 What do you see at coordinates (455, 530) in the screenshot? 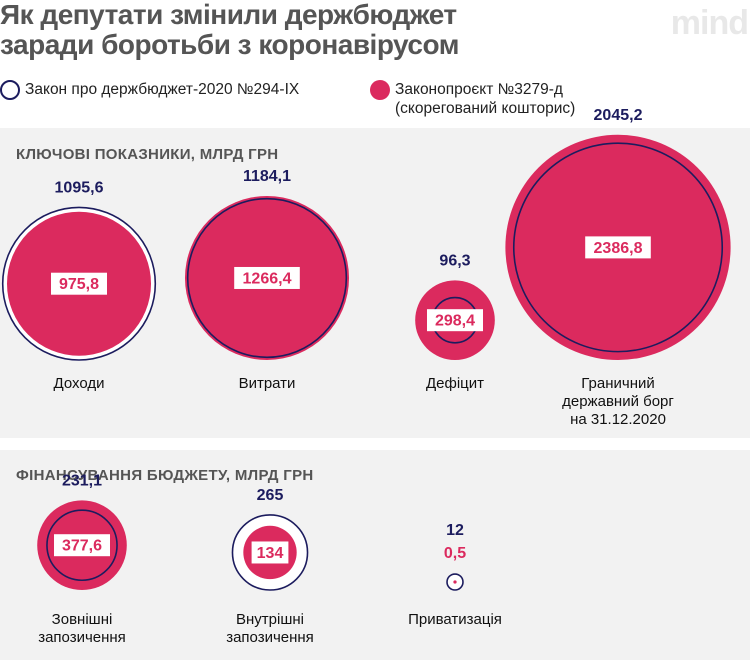
I see `value-label-law: 12` at bounding box center [455, 530].